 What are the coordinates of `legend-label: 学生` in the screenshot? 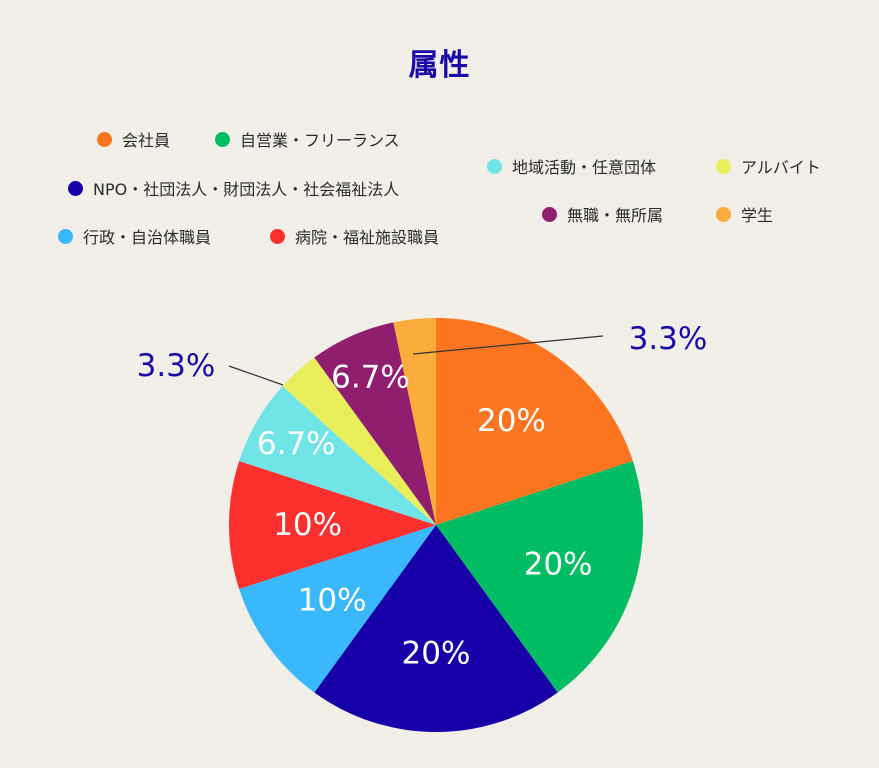 It's located at (757, 215).